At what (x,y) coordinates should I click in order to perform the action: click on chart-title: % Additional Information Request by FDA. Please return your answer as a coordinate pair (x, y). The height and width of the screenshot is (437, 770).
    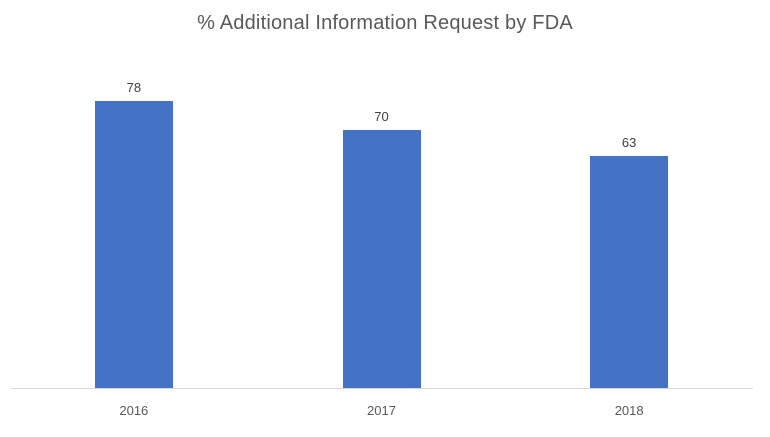
    Looking at the image, I should click on (385, 23).